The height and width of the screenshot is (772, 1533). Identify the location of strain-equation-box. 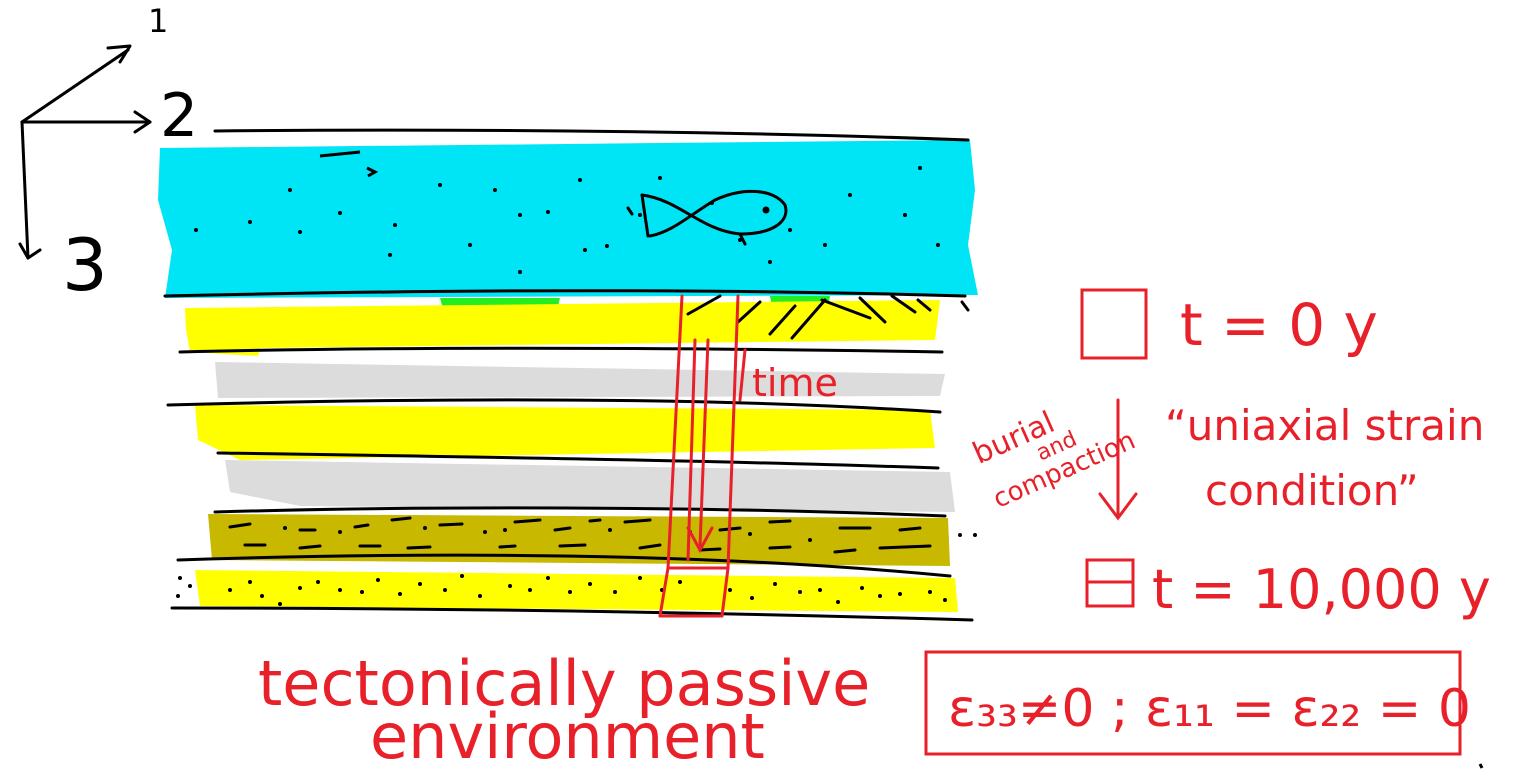
(1193, 703).